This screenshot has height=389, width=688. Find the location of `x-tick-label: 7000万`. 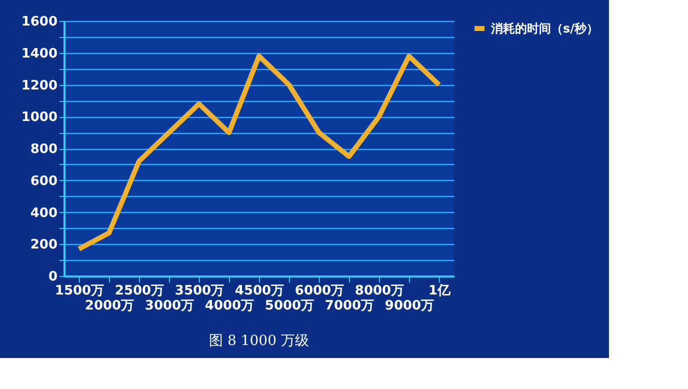

x-tick-label: 7000万 is located at coordinates (349, 306).